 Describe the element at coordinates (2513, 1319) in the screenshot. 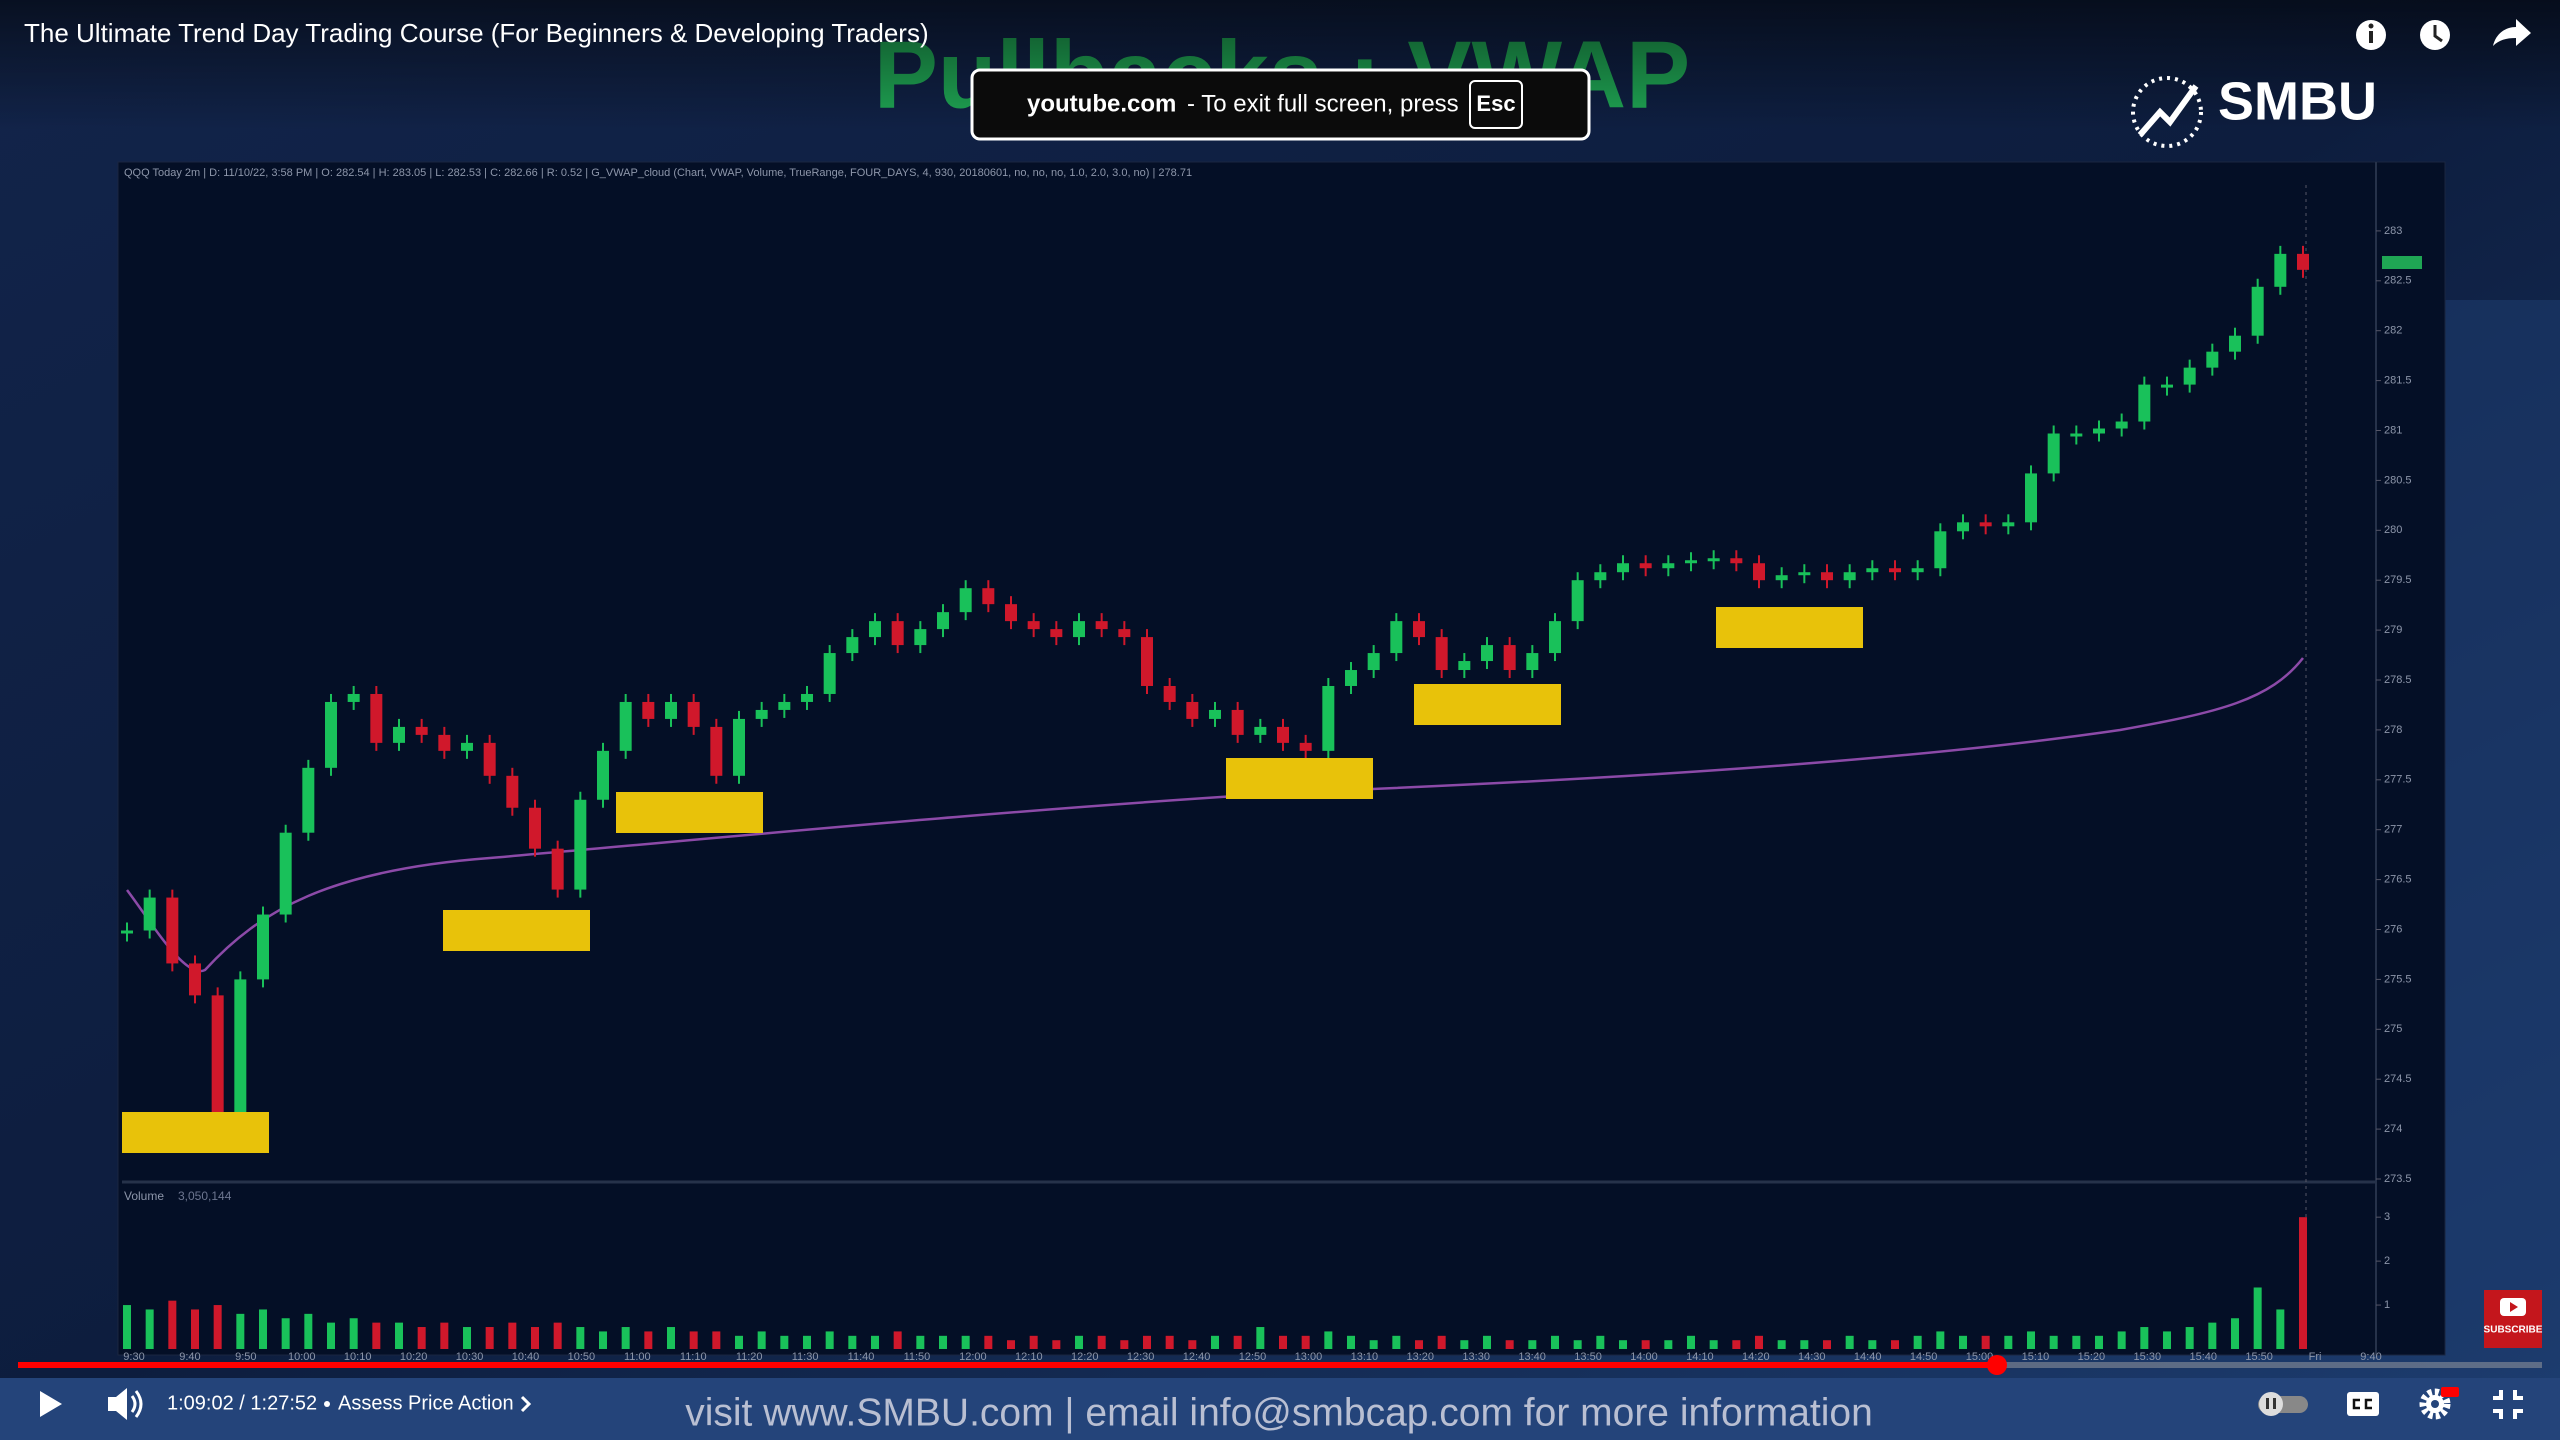

I see `subscribe-button: SUBSCRIBE` at that location.